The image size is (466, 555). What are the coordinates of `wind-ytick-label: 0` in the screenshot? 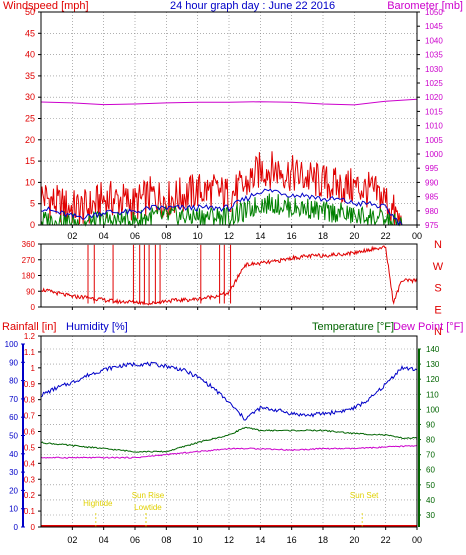 It's located at (32, 225).